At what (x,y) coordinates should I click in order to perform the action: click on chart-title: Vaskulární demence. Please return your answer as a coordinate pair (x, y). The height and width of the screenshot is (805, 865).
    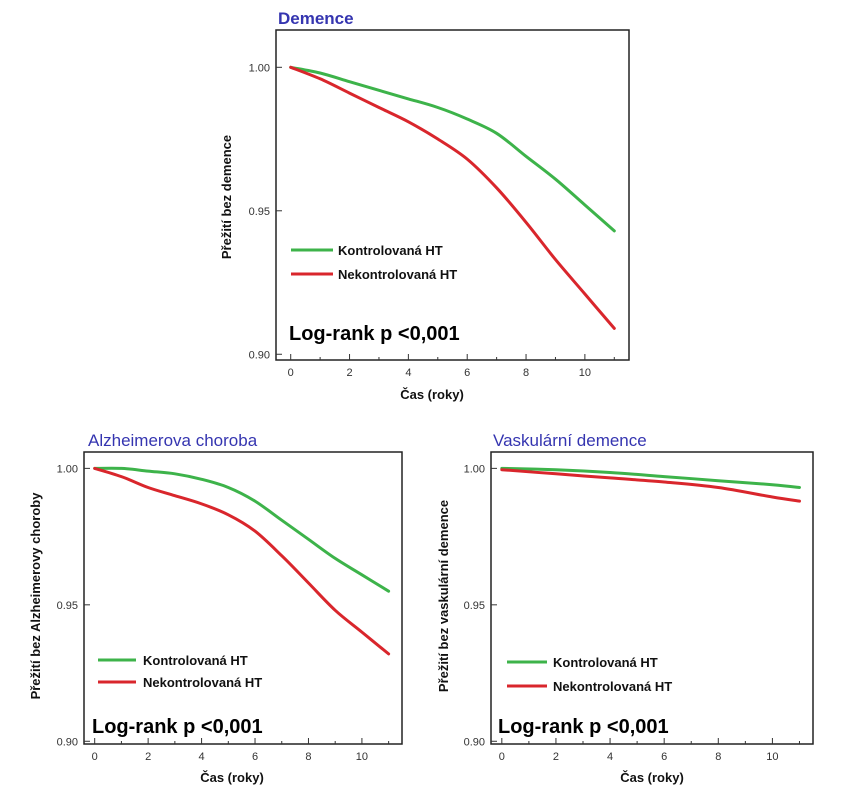
    Looking at the image, I should click on (570, 440).